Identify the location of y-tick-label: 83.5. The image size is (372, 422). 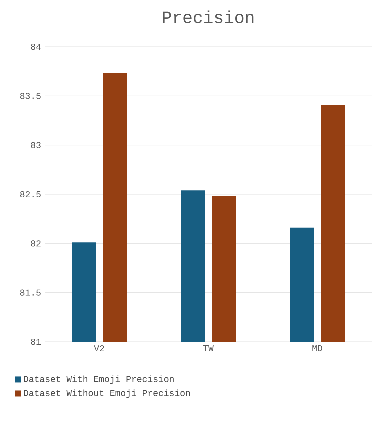
(30, 96).